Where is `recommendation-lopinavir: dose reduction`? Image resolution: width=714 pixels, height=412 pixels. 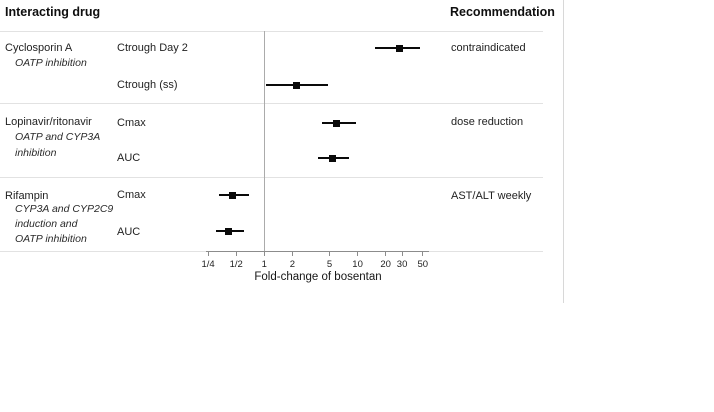 recommendation-lopinavir: dose reduction is located at coordinates (487, 122).